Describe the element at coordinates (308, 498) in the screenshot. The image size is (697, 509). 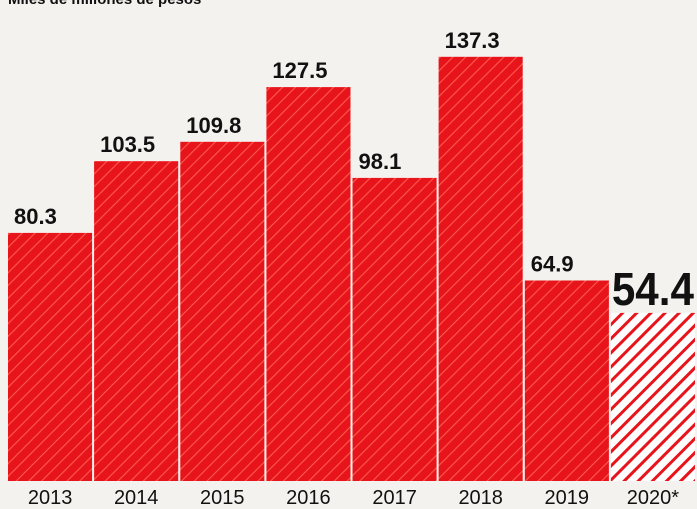
I see `x-tick-label-2016: 2016` at that location.